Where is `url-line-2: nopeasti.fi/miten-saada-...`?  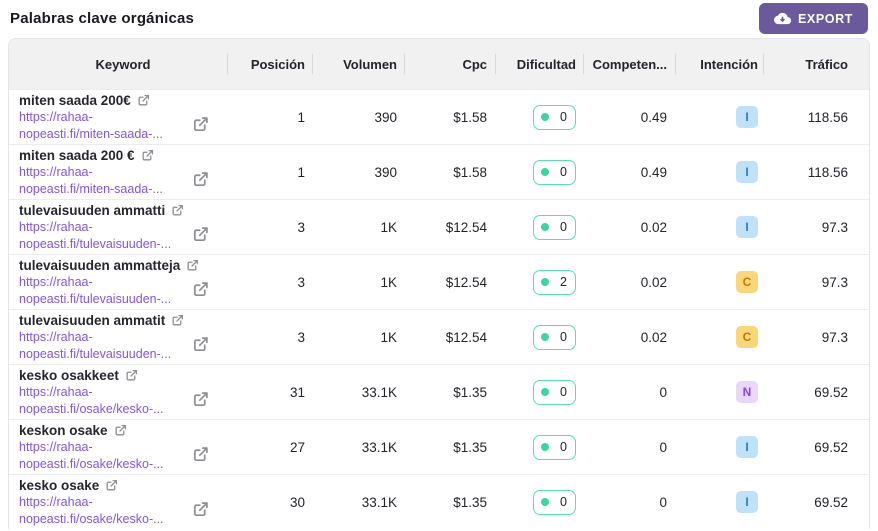
url-line-2: nopeasti.fi/miten-saada-... is located at coordinates (91, 133).